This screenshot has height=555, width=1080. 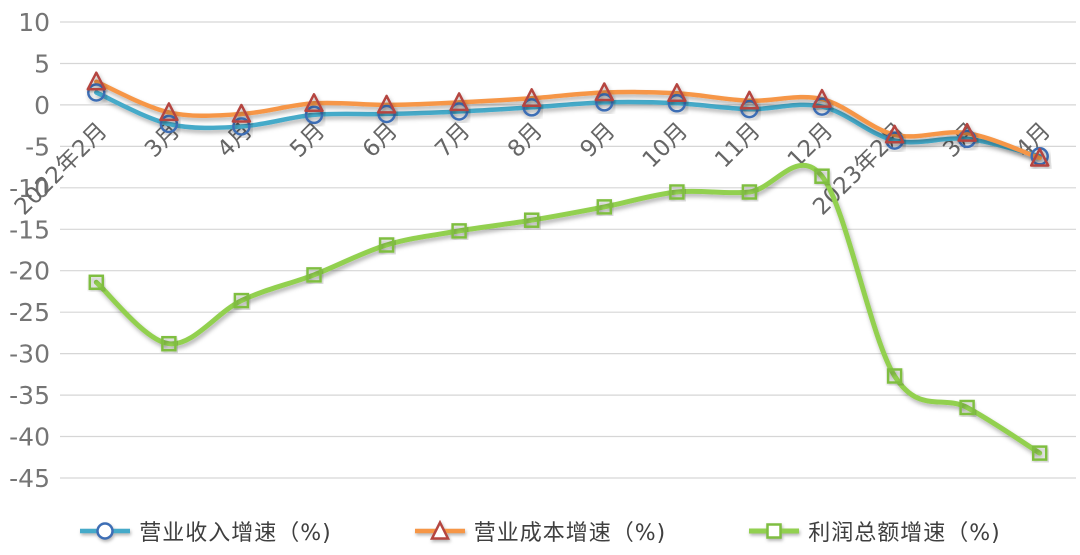 What do you see at coordinates (29, 354) in the screenshot?
I see `y-axis-tick-label: -30` at bounding box center [29, 354].